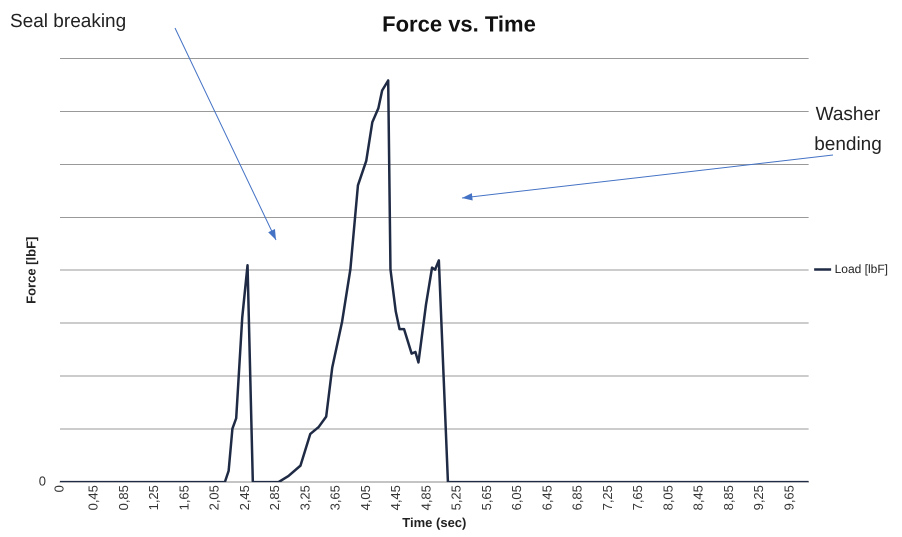 The width and height of the screenshot is (902, 537). What do you see at coordinates (758, 497) in the screenshot?
I see `x-tick-label: 9,25` at bounding box center [758, 497].